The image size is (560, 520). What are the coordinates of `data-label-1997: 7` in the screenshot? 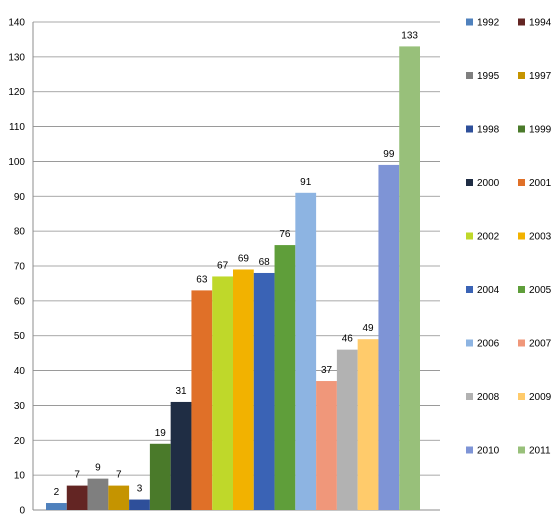 It's located at (119, 475).